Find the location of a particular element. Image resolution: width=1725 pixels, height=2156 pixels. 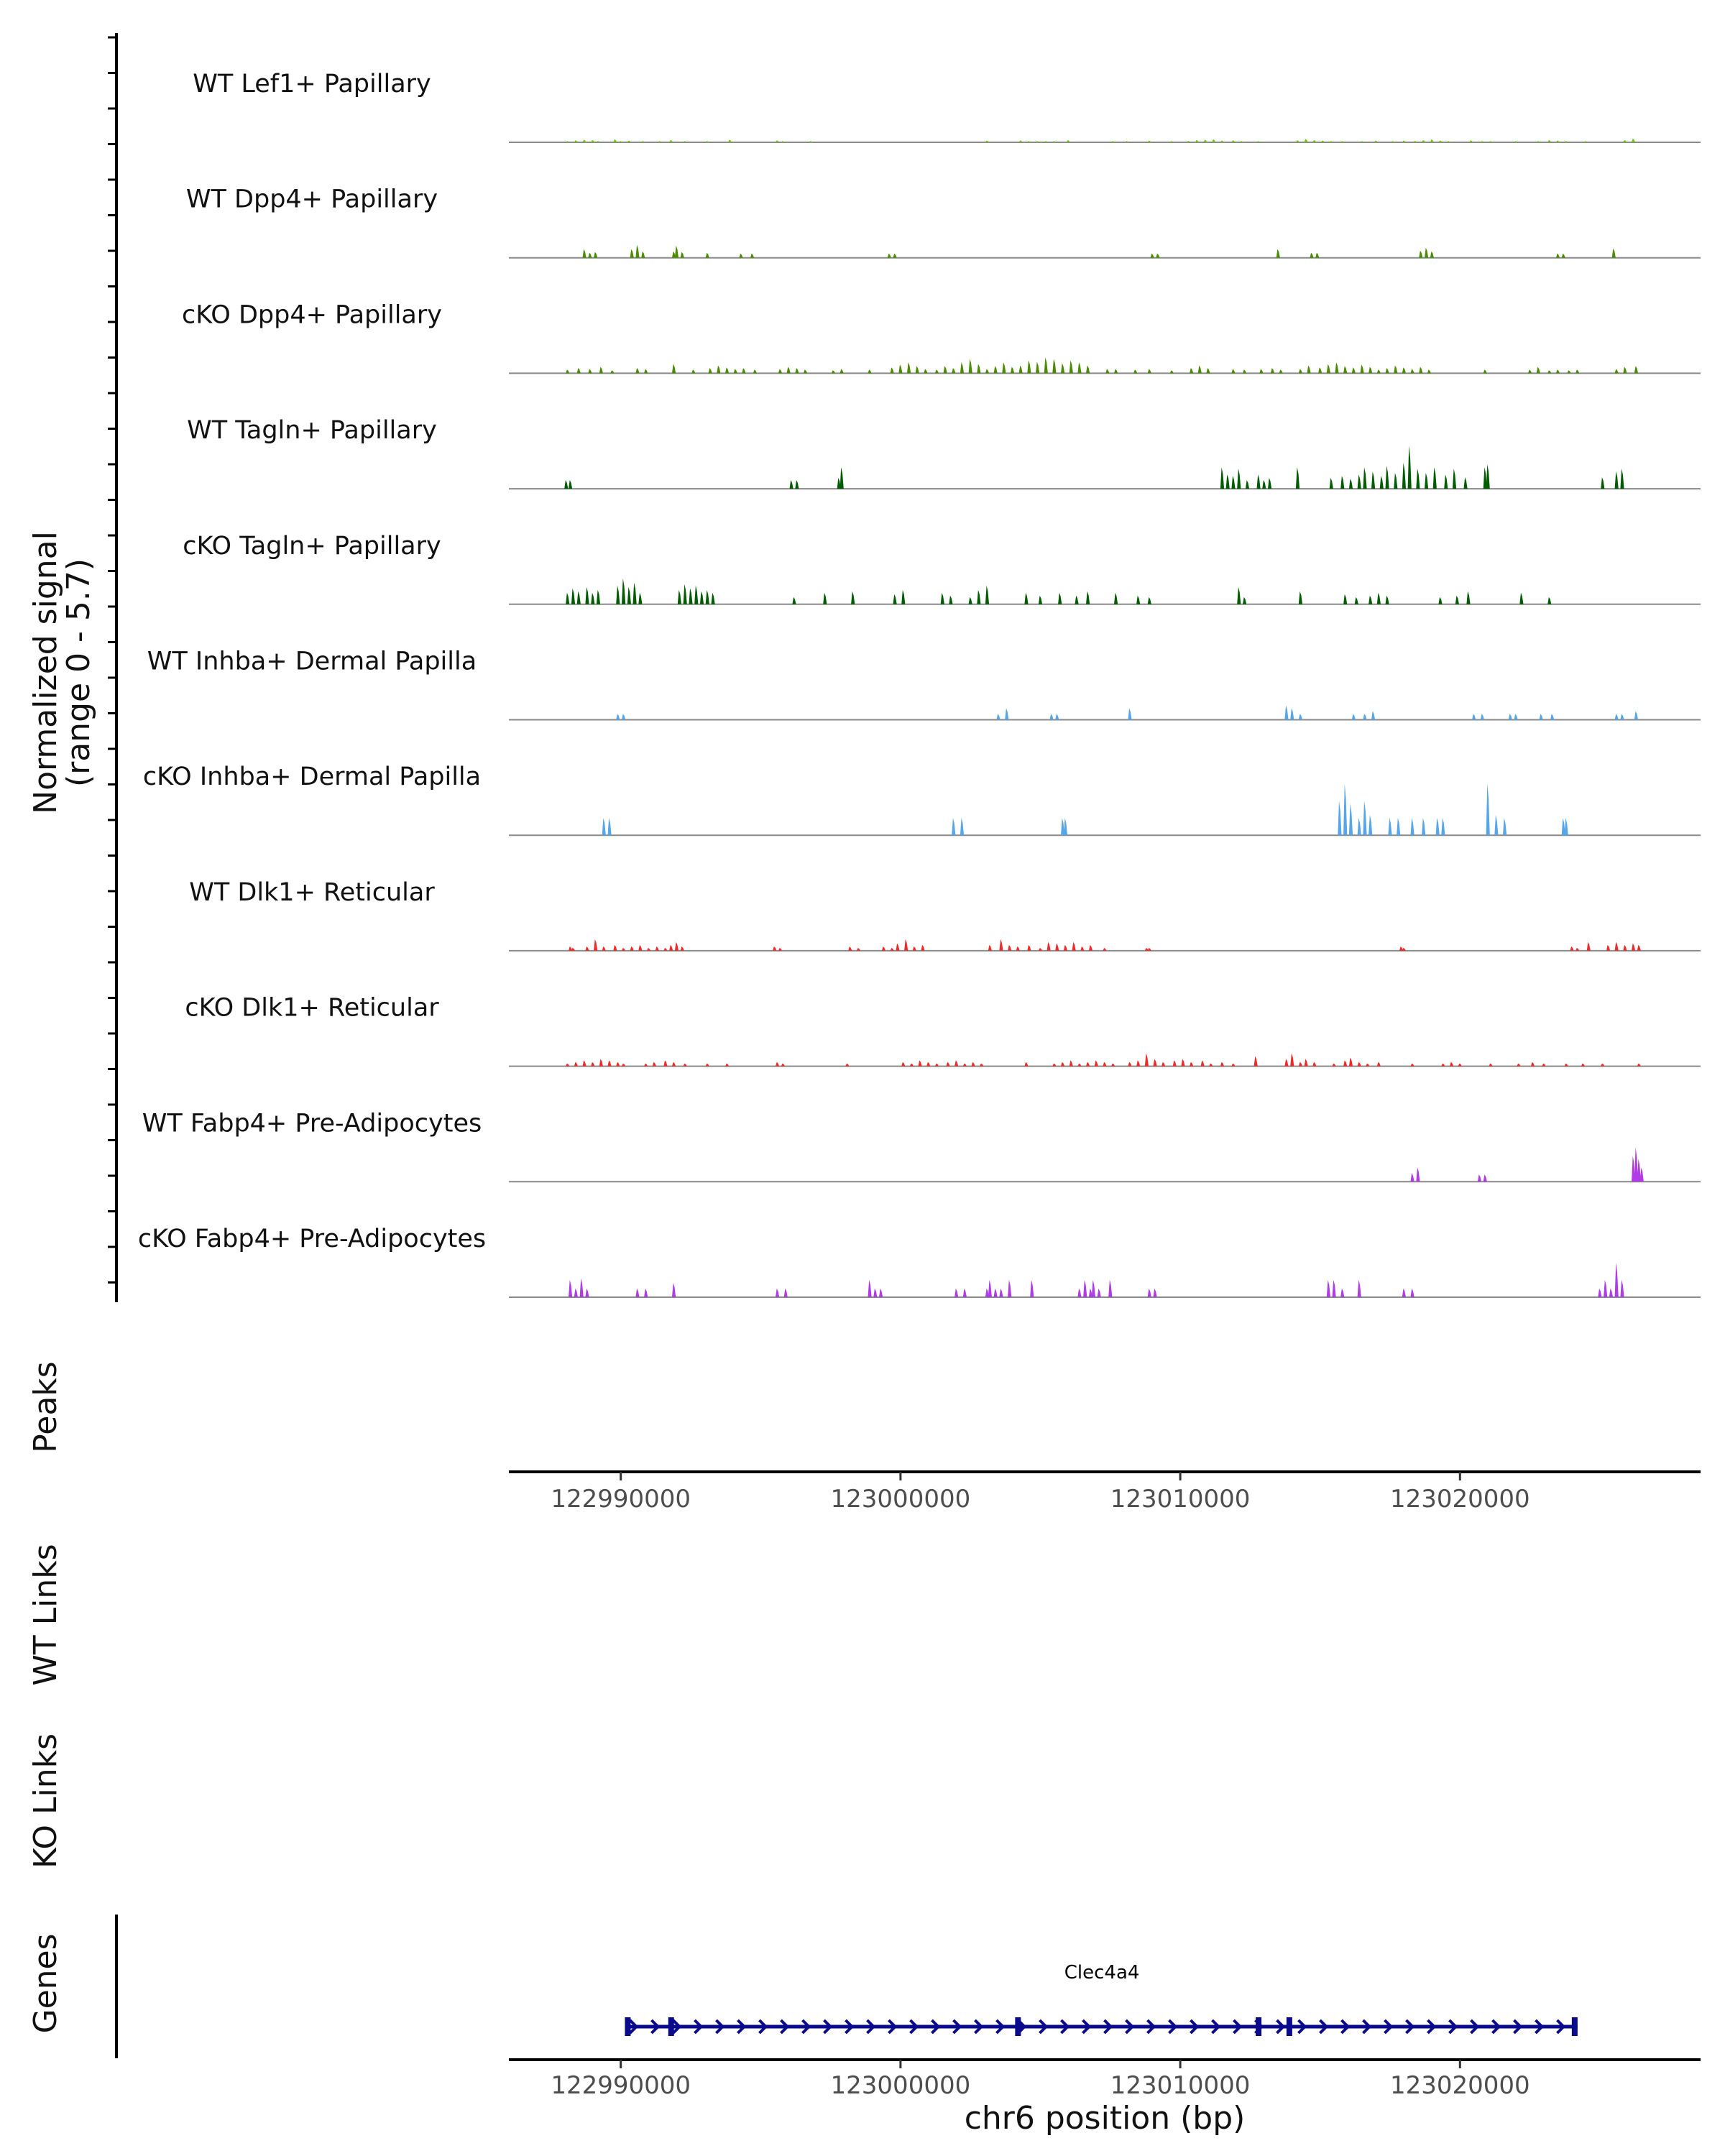

genes-x-axis-ticks: 122990000 123000000 123010000 123020000 is located at coordinates (1040, 2080).